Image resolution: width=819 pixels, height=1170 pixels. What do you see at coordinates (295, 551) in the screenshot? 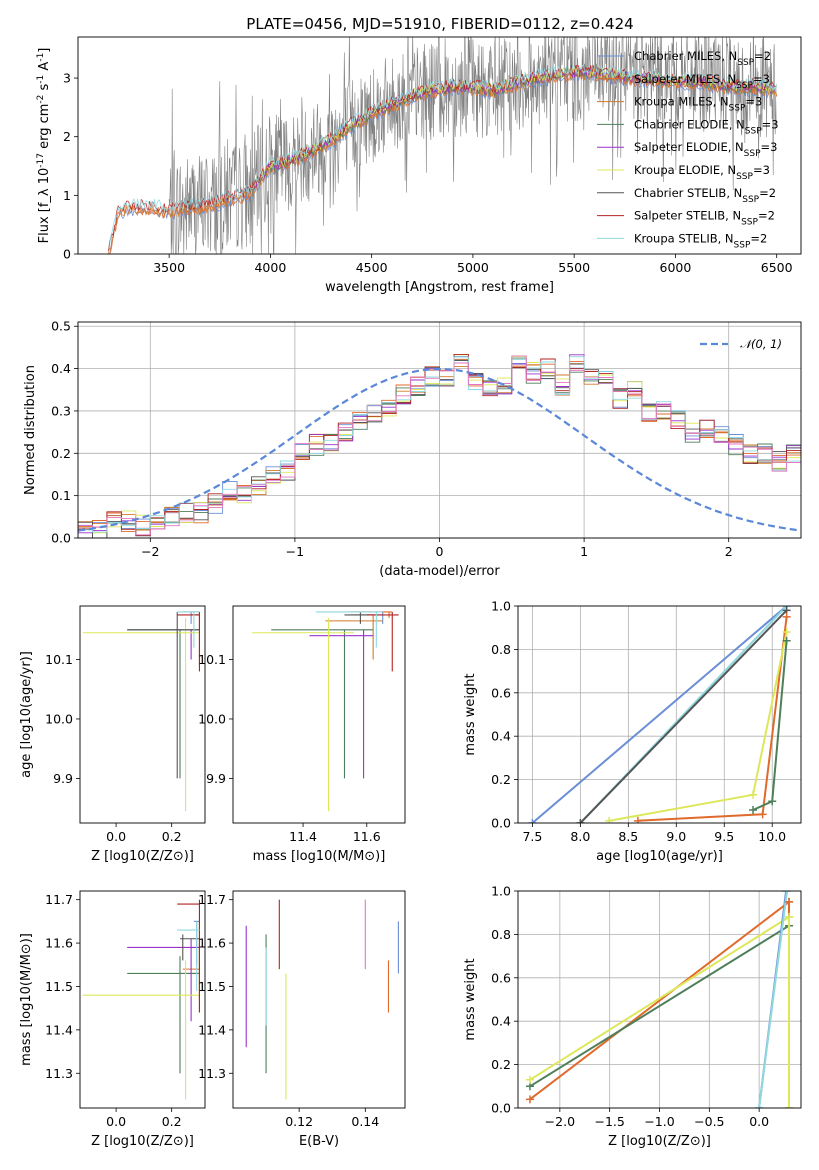
I see `x-tick-label: −1` at bounding box center [295, 551].